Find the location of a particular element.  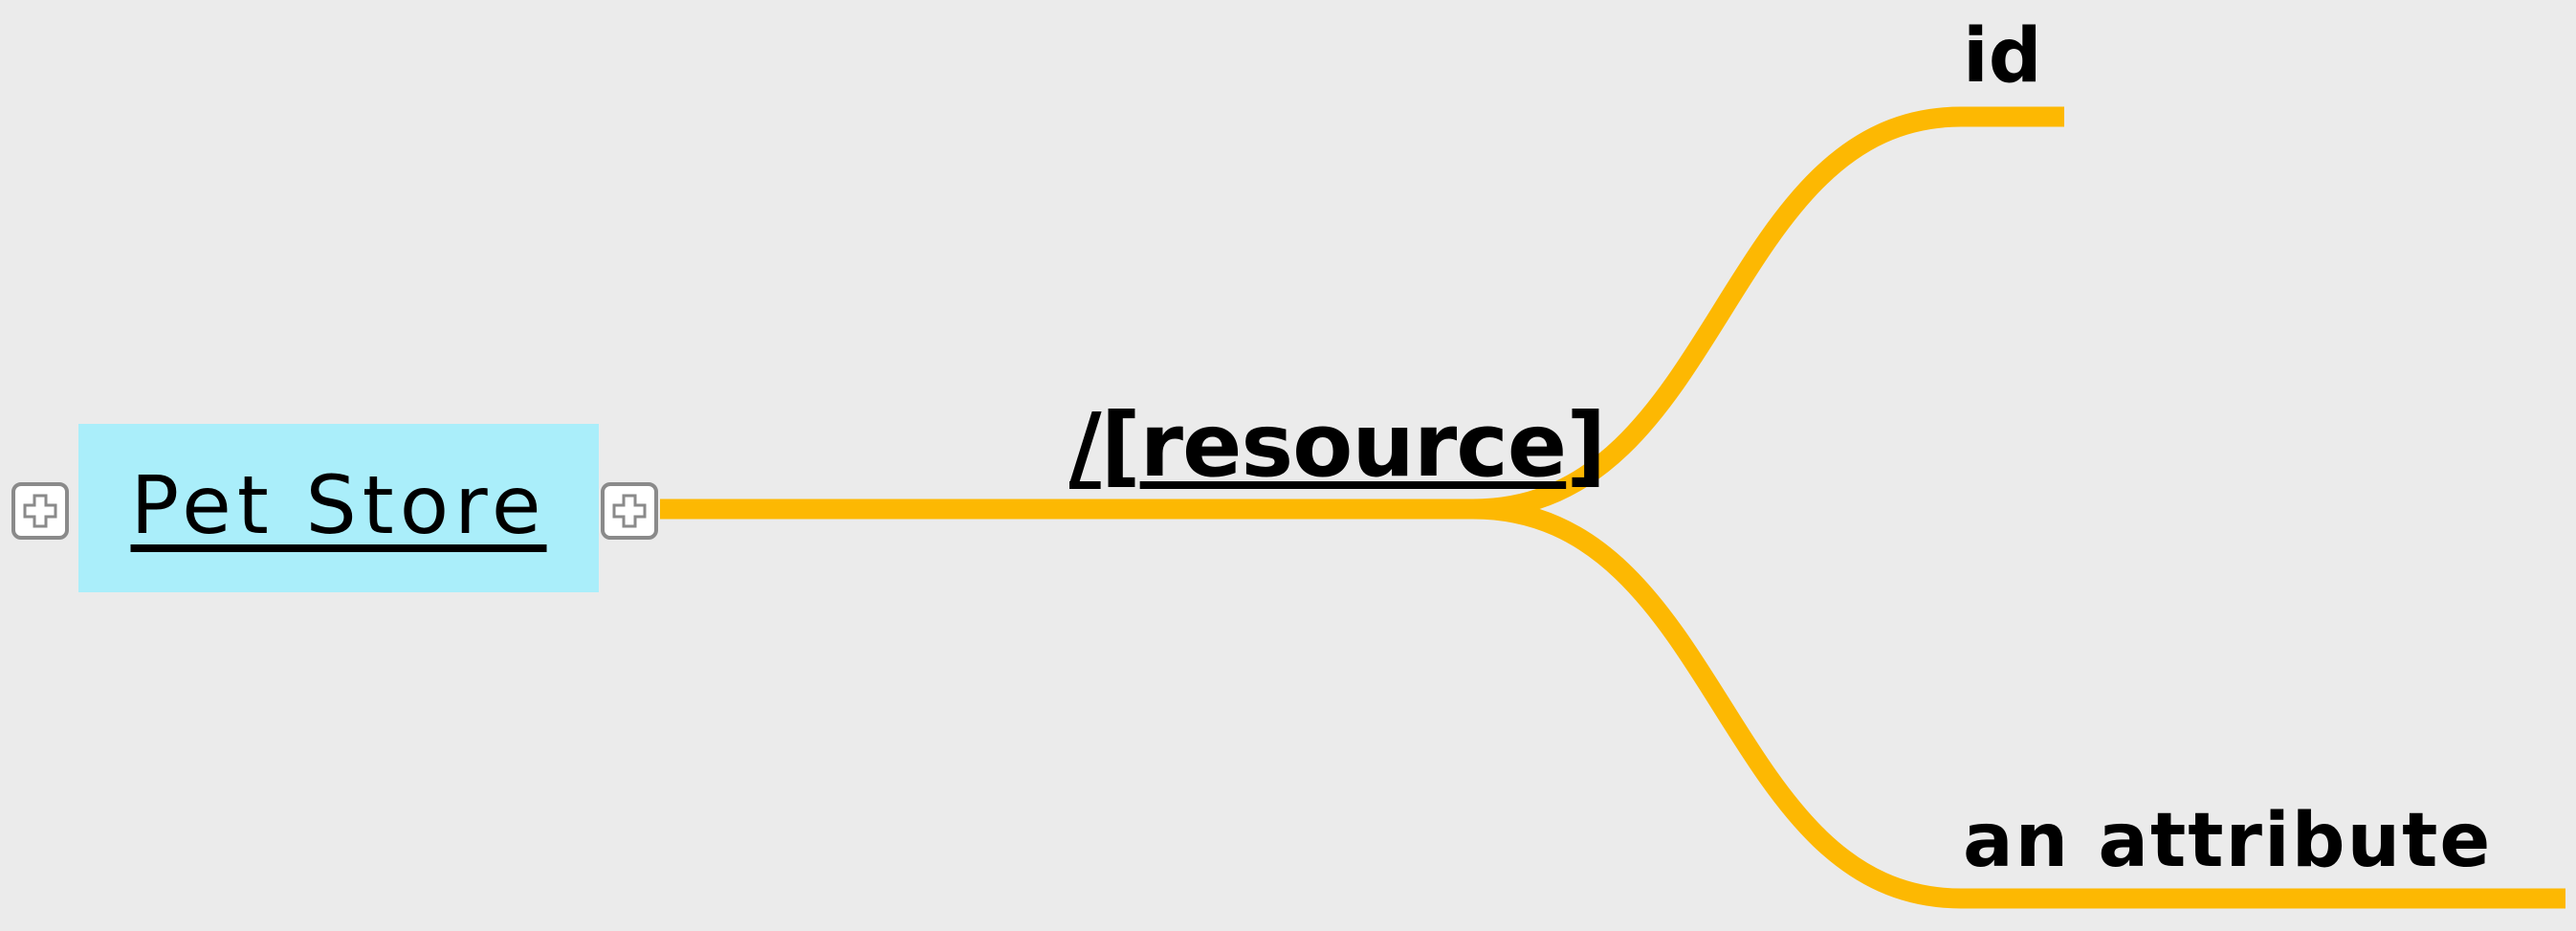

expand-left-button is located at coordinates (40, 511).